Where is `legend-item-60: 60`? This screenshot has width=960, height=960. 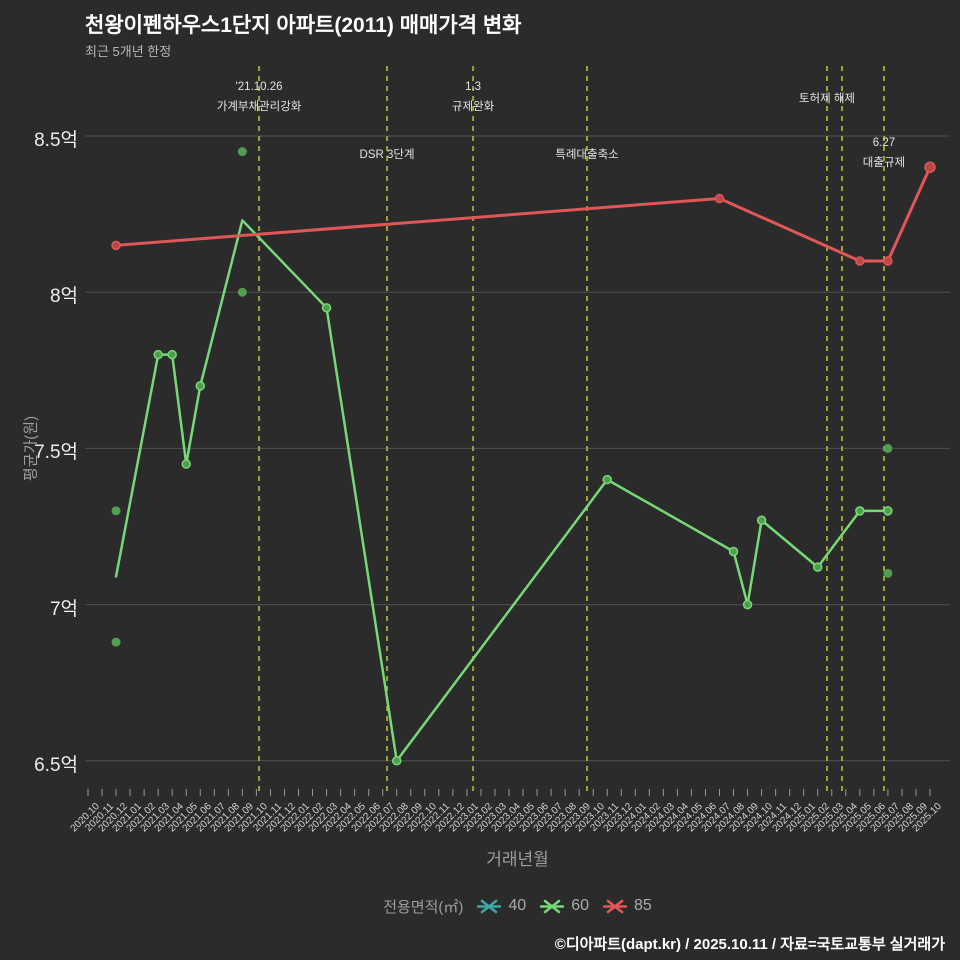 legend-item-60: 60 is located at coordinates (564, 906).